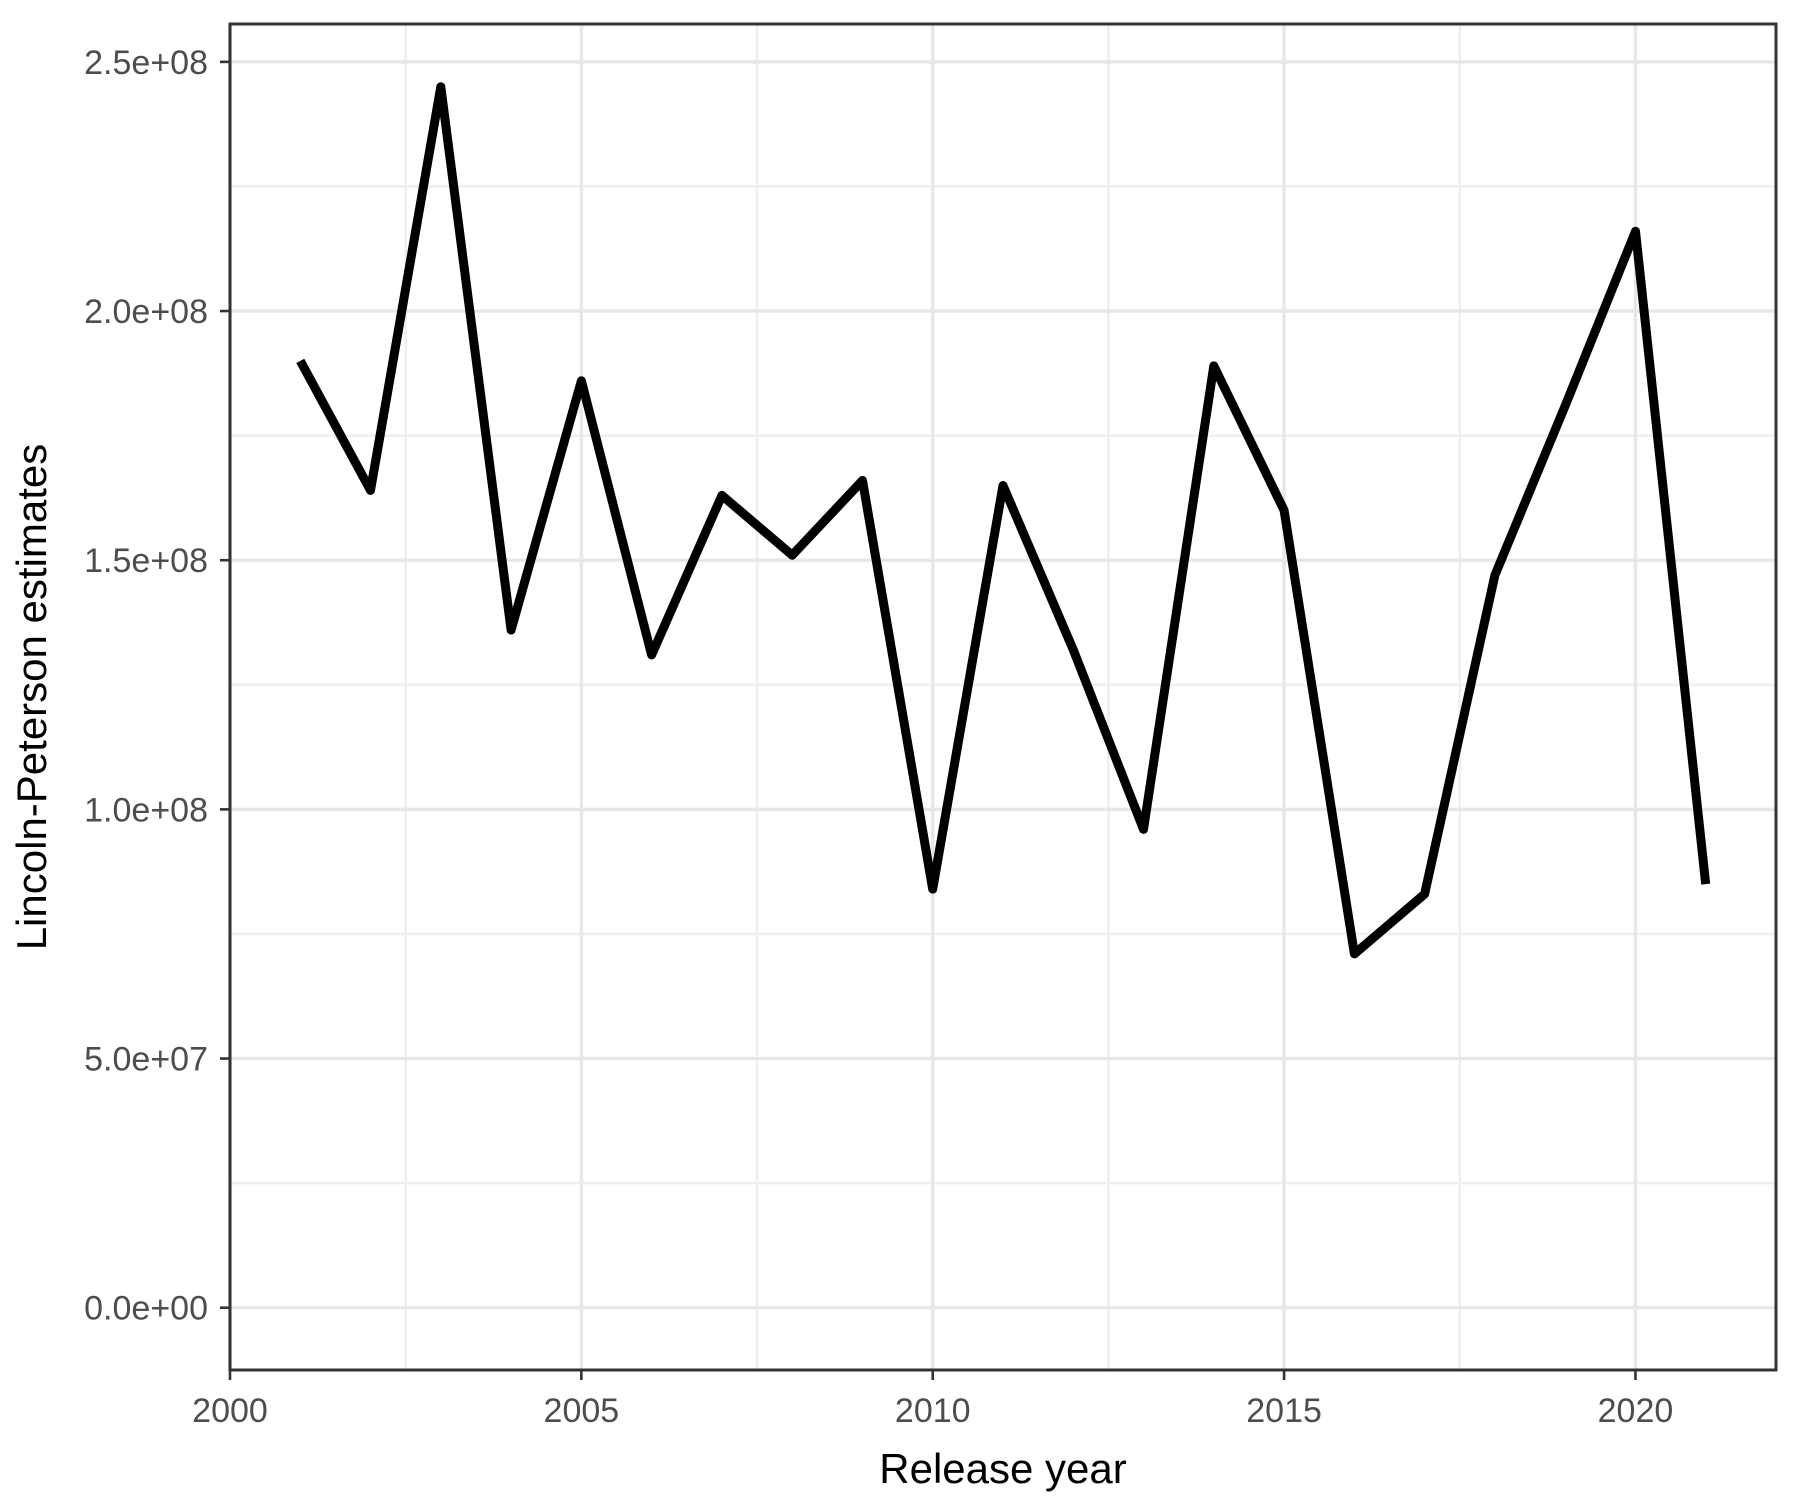 This screenshot has width=1800, height=1500. What do you see at coordinates (31, 697) in the screenshot?
I see `y-axis-title: Lincoln-Peterson estimates` at bounding box center [31, 697].